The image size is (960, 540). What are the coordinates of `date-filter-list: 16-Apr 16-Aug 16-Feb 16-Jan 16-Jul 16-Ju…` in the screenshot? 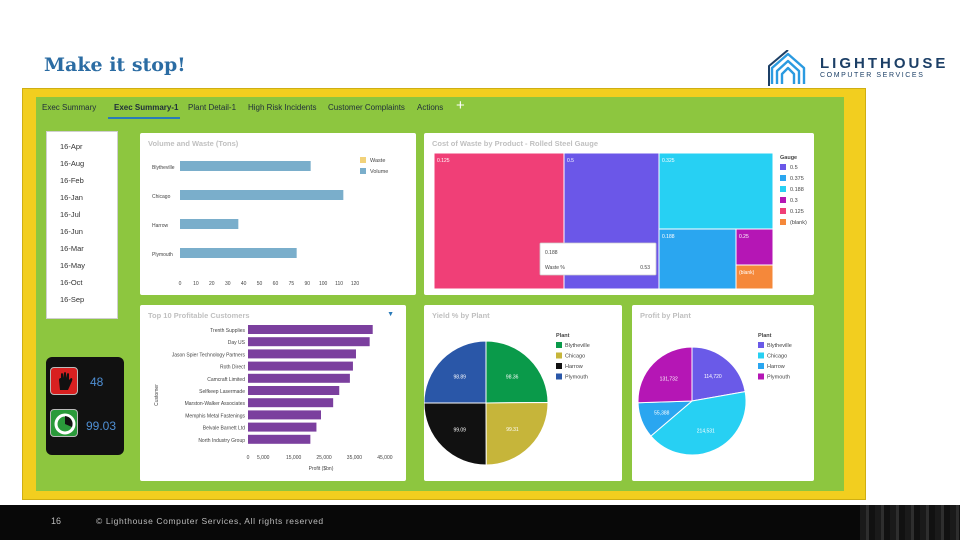 It's located at (82, 225).